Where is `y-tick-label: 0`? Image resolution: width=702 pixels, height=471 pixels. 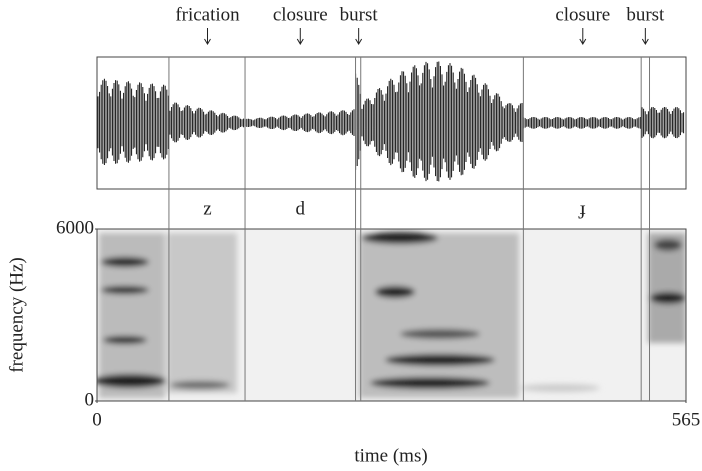 y-tick-label: 0 is located at coordinates (90, 399).